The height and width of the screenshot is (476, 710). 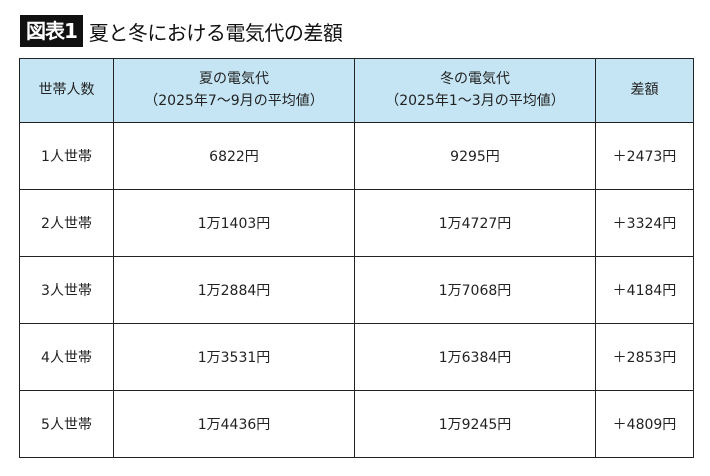 What do you see at coordinates (475, 100) in the screenshot?
I see `header-sublabel: （2025年1～3月の平均値）` at bounding box center [475, 100].